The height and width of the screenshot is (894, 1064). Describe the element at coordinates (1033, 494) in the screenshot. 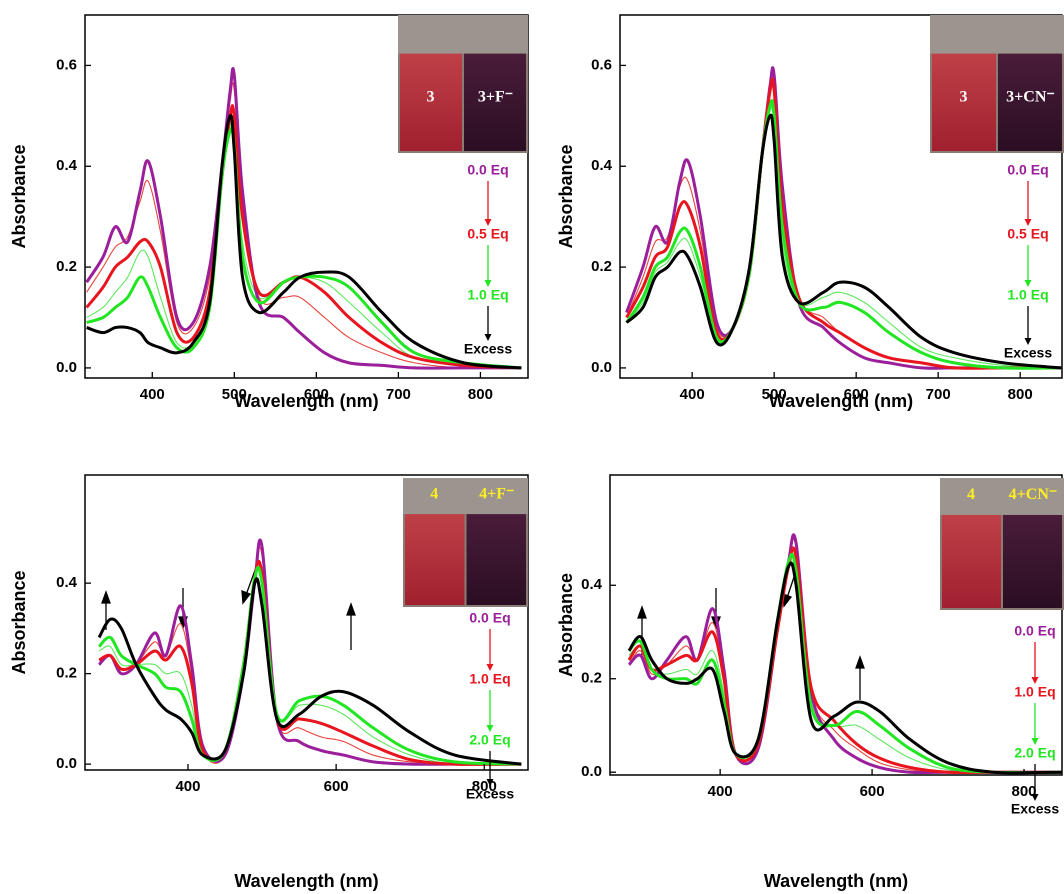

I see `inset-label: 4+CN⁻` at that location.